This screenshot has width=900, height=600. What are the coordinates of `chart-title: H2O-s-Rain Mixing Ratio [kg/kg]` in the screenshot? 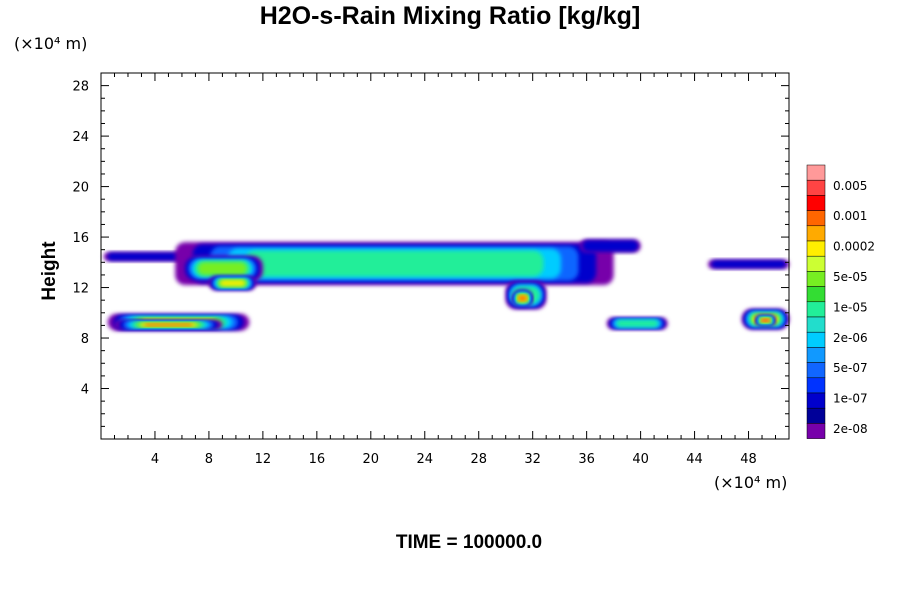 It's located at (450, 16).